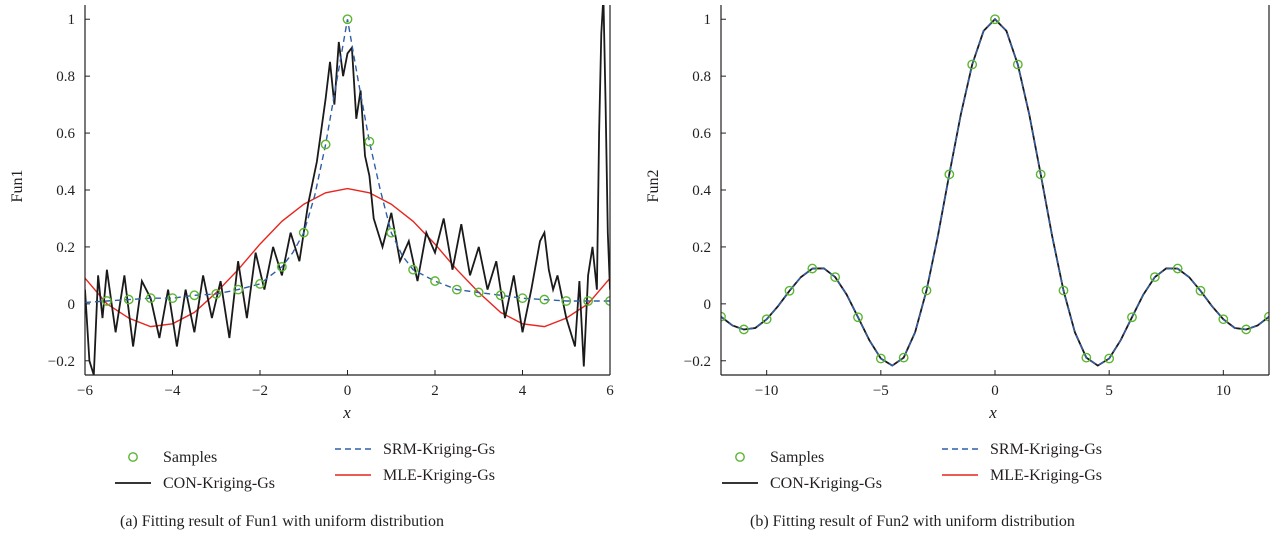 This screenshot has height=550, width=1281. What do you see at coordinates (346, 412) in the screenshot?
I see `x-axis-label-a: x` at bounding box center [346, 412].